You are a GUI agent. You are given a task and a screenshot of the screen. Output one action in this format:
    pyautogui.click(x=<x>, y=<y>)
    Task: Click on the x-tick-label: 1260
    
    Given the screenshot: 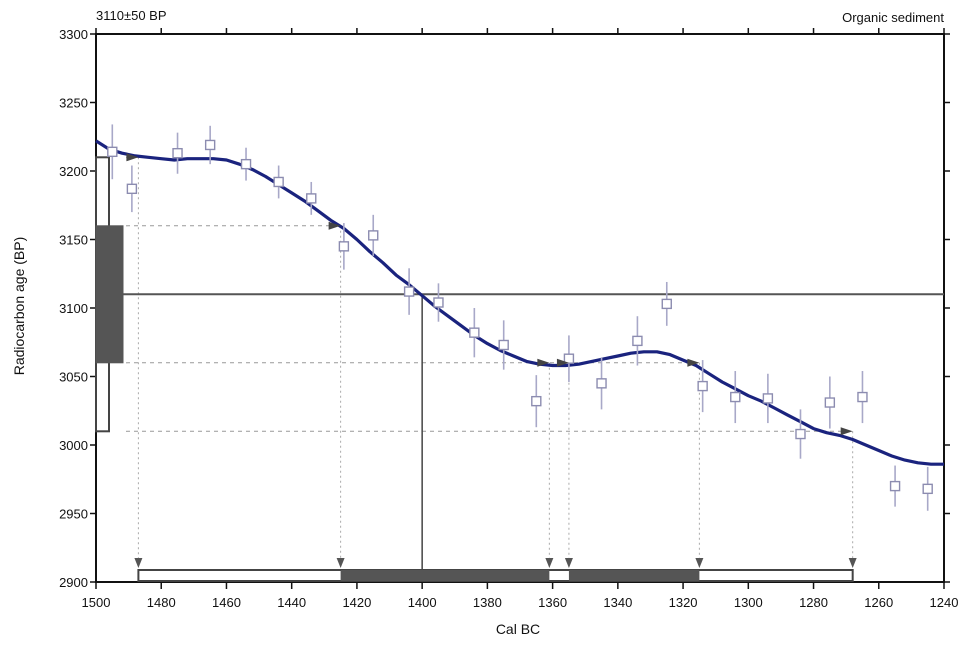 What is the action you would take?
    pyautogui.click(x=878, y=602)
    